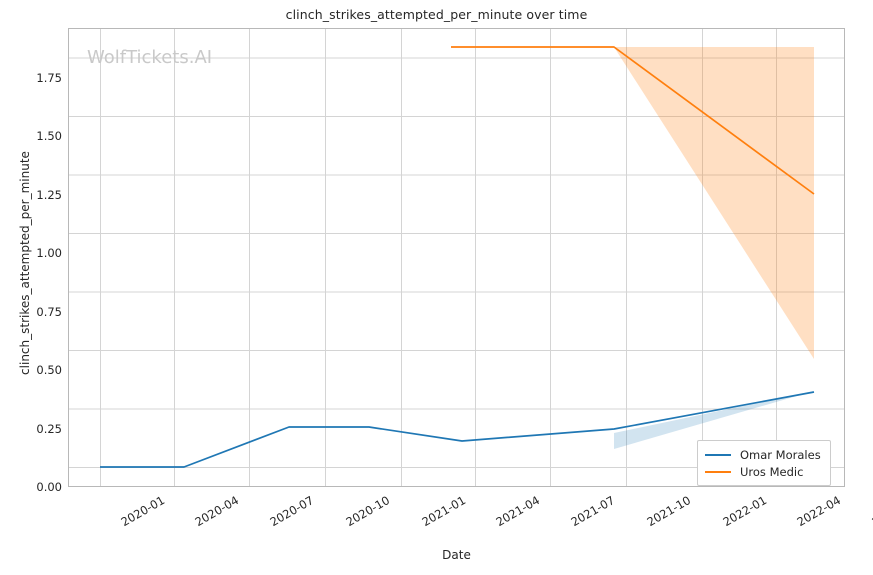  Describe the element at coordinates (780, 454) in the screenshot. I see `legend-label: Omar Morales` at that location.